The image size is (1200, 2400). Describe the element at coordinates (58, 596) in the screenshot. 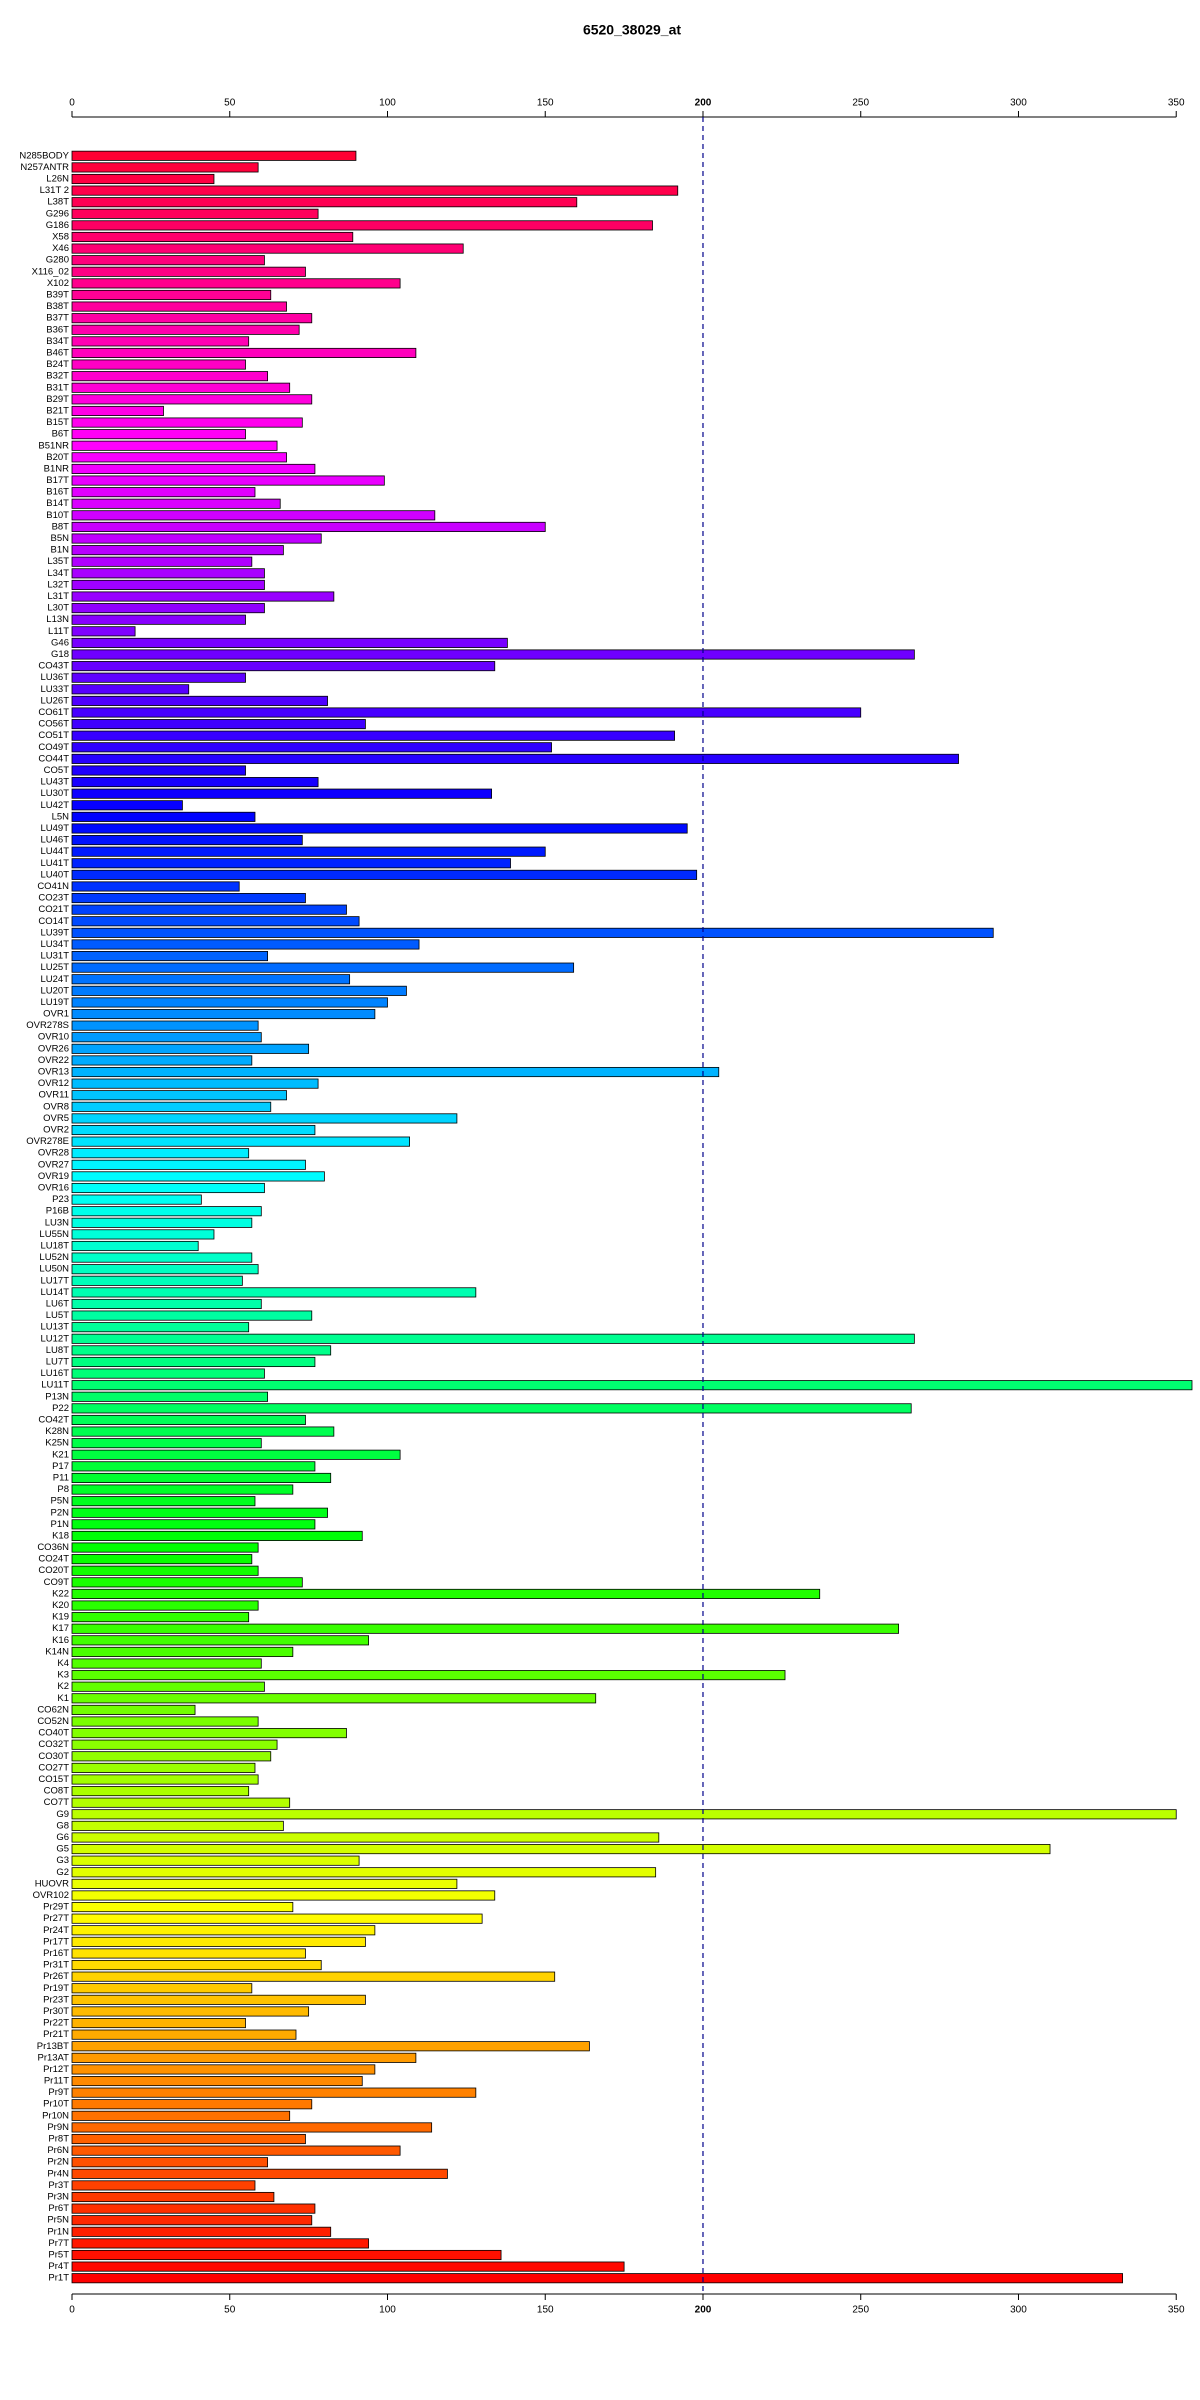

I see `y-tick-label: L31T` at that location.